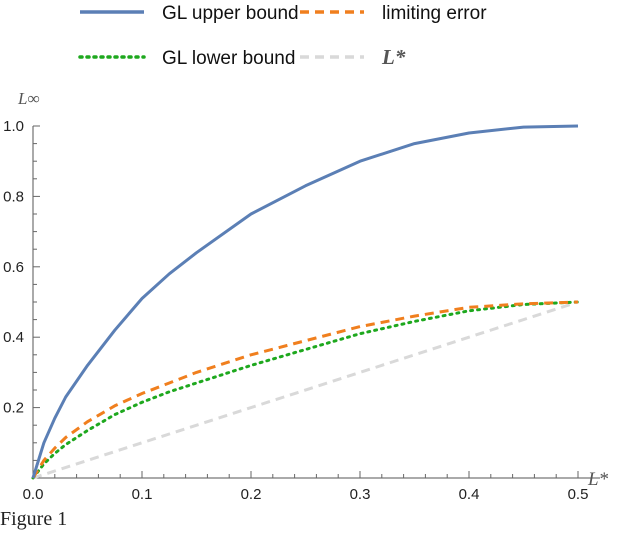  What do you see at coordinates (33, 494) in the screenshot?
I see `x-tick-label: 0.0` at bounding box center [33, 494].